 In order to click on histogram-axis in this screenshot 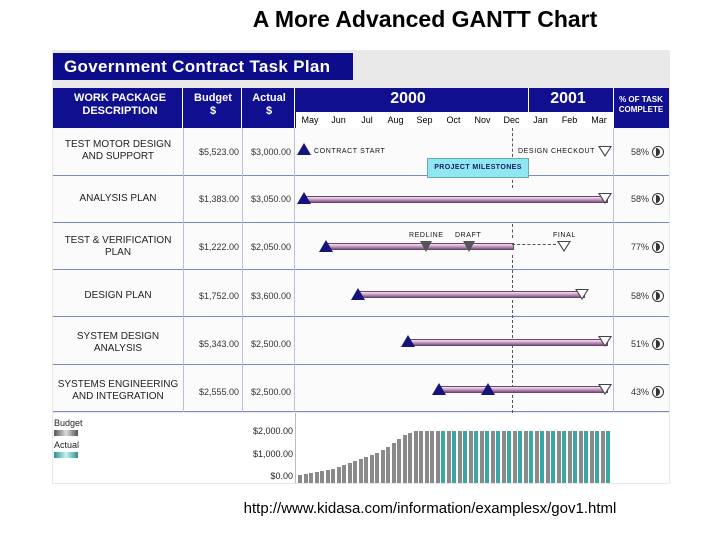, I will do `click(295, 448)`.